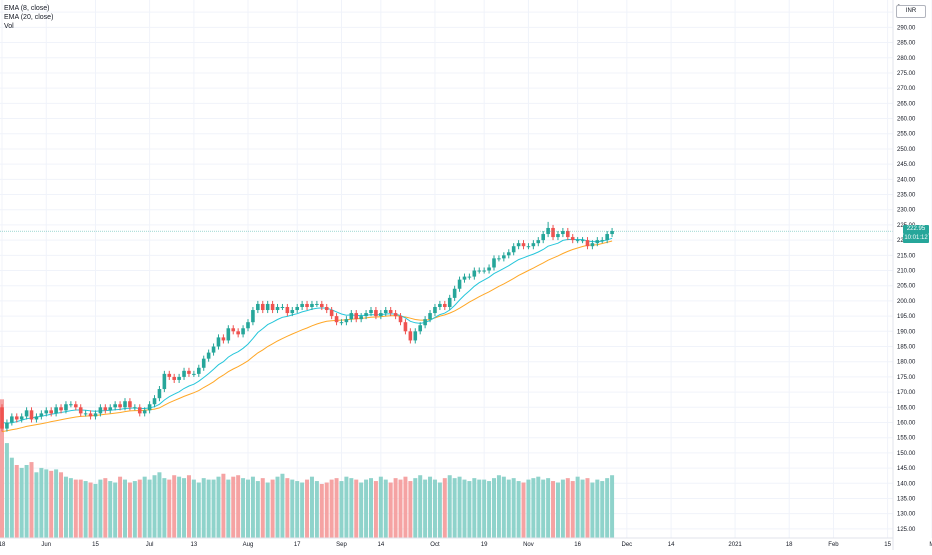 This screenshot has width=932, height=555. Describe the element at coordinates (911, 11) in the screenshot. I see `currency-badge: INR` at that location.